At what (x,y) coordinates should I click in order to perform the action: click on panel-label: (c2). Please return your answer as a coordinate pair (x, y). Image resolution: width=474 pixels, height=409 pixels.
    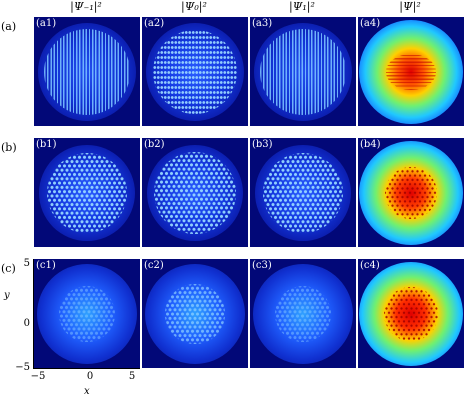
    Looking at the image, I should click on (154, 265).